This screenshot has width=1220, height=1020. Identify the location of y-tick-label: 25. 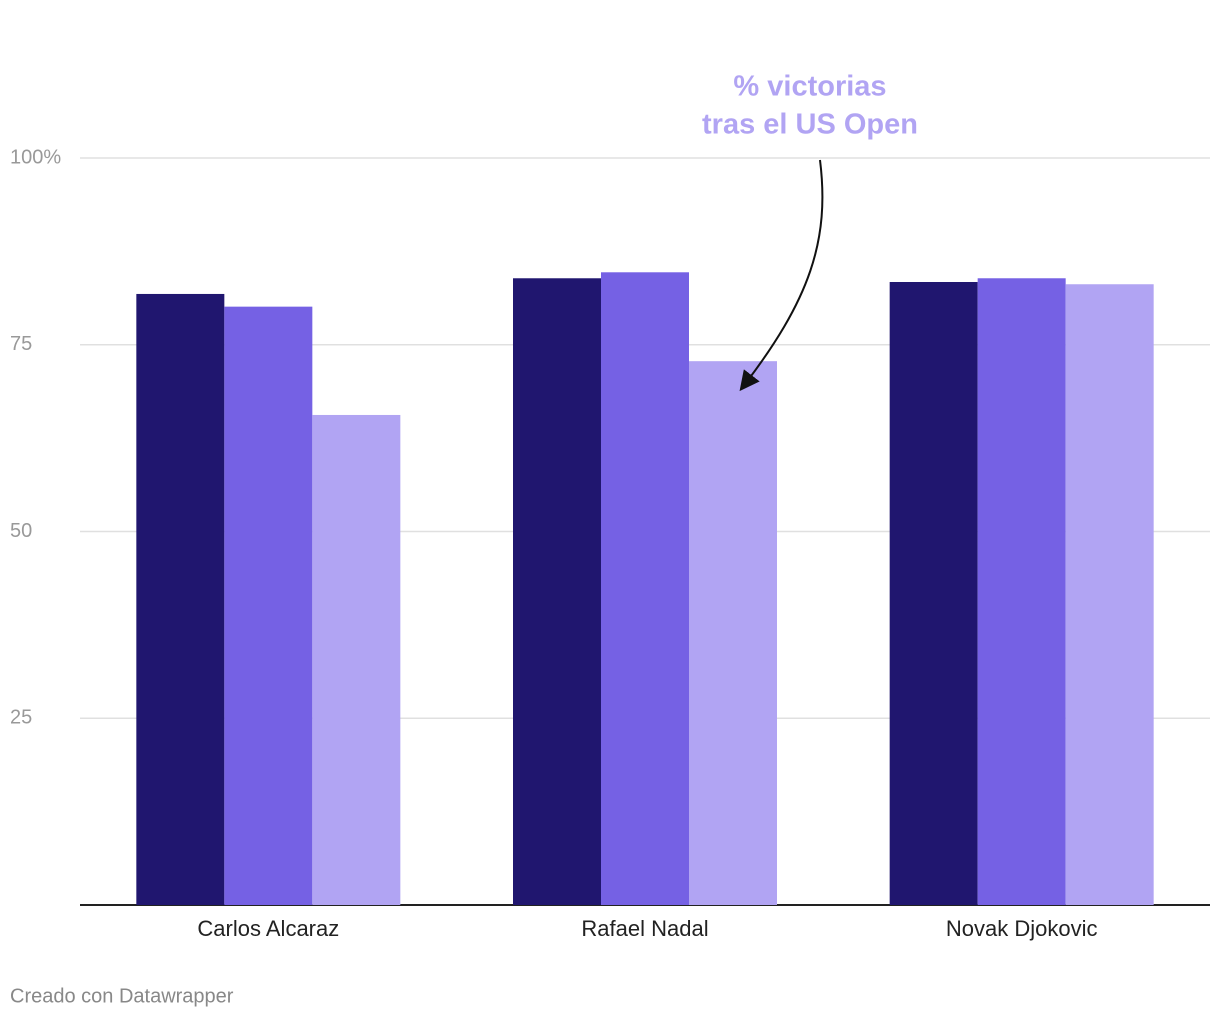
(21, 718).